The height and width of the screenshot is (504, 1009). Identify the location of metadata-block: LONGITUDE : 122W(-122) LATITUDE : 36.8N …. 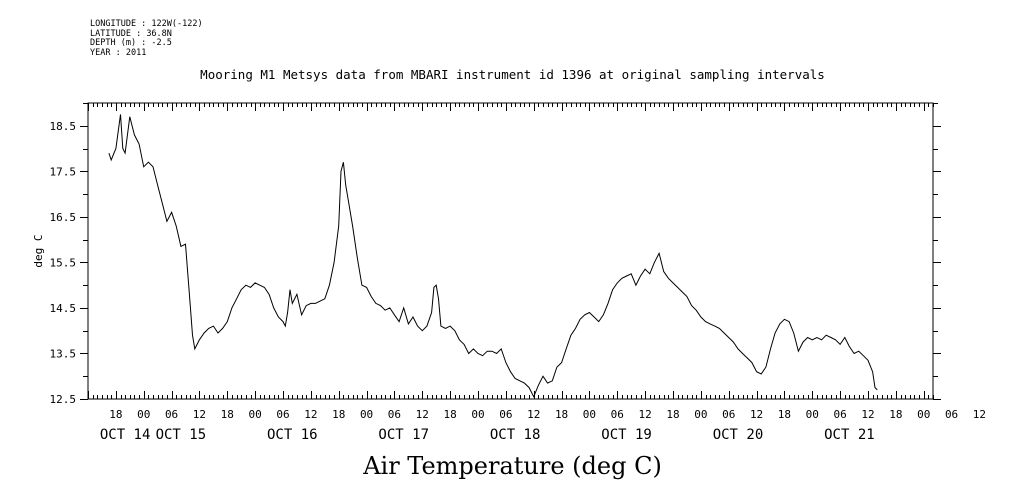
(146, 38).